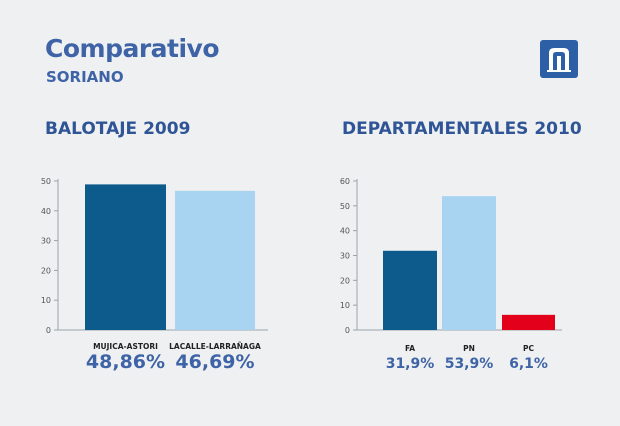 This screenshot has width=620, height=426. What do you see at coordinates (125, 346) in the screenshot?
I see `balotaje-category-label: MUJICA-ASTORI` at bounding box center [125, 346].